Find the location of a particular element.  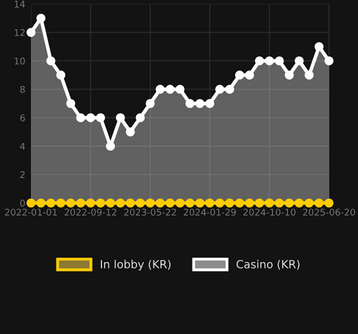

y-tick-label: 0 is located at coordinates (22, 203).